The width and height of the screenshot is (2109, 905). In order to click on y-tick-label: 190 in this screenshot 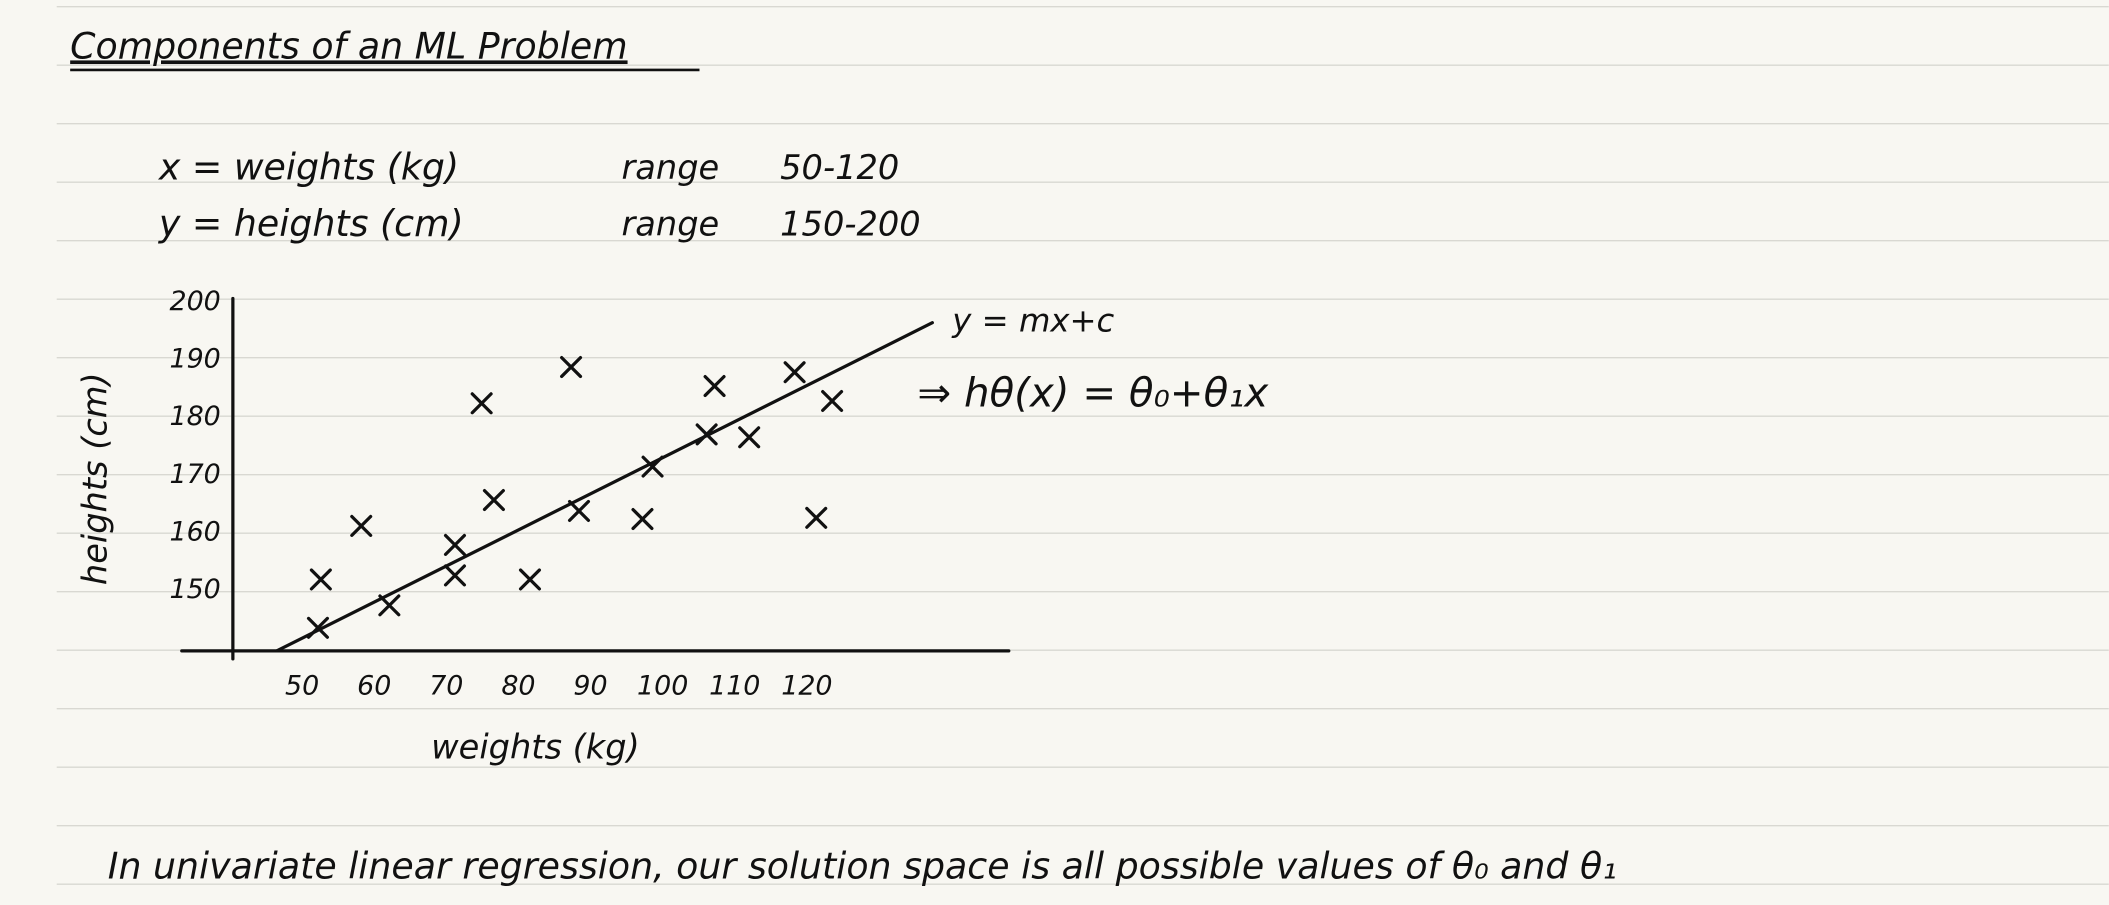, I will do `click(194, 359)`.